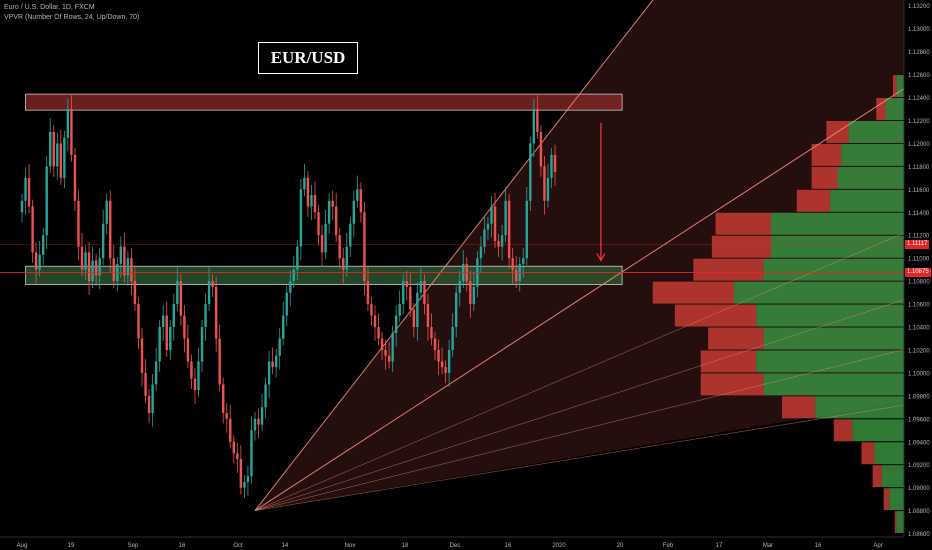 This screenshot has height=550, width=932. I want to click on x-tick-label: 17, so click(719, 546).